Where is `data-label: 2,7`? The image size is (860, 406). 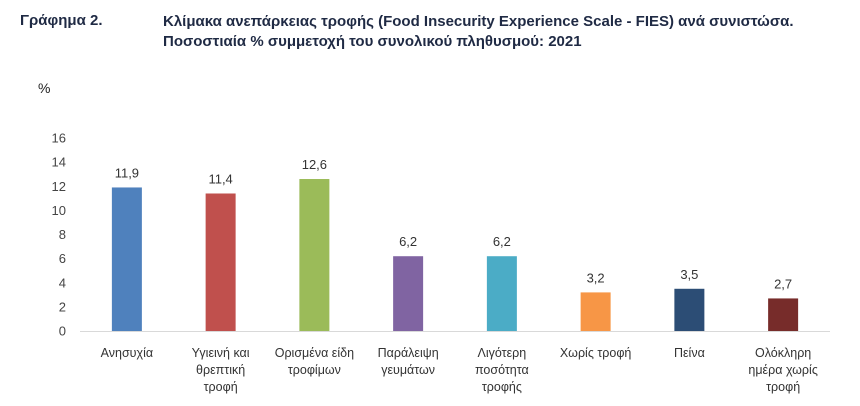
data-label: 2,7 is located at coordinates (783, 283).